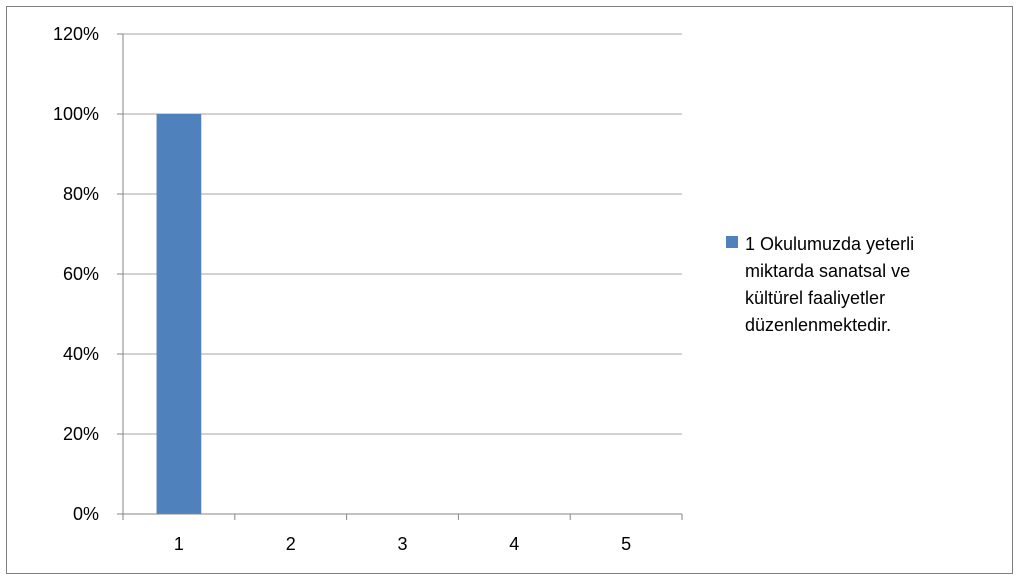 The height and width of the screenshot is (582, 1023). I want to click on y-tick-label: 0%, so click(86, 514).